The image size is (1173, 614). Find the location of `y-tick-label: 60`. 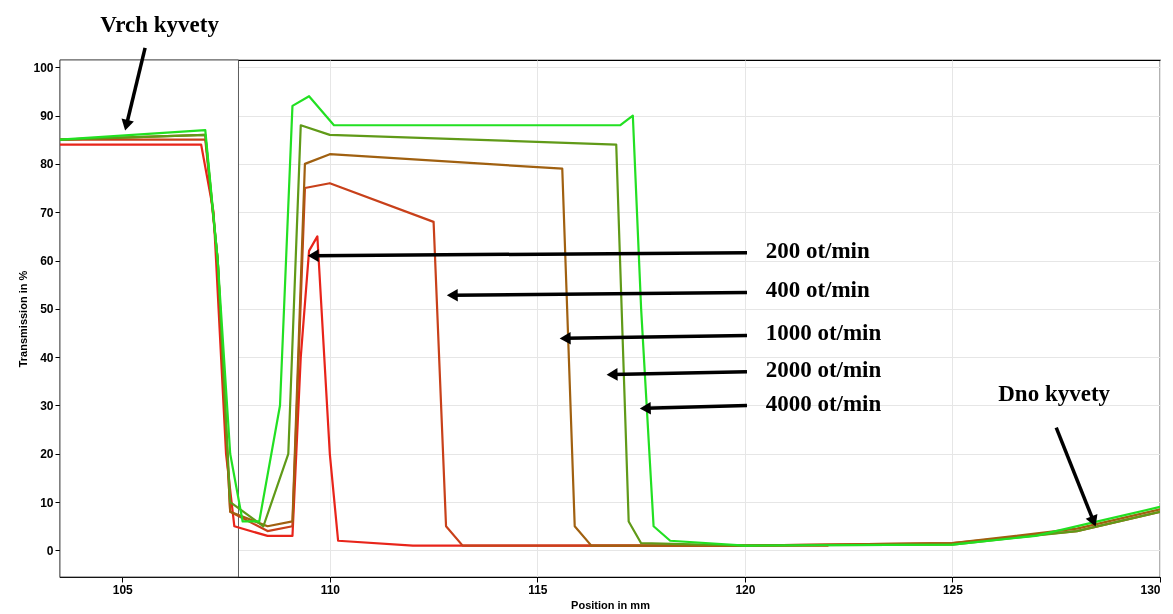

y-tick-label: 60 is located at coordinates (47, 261).